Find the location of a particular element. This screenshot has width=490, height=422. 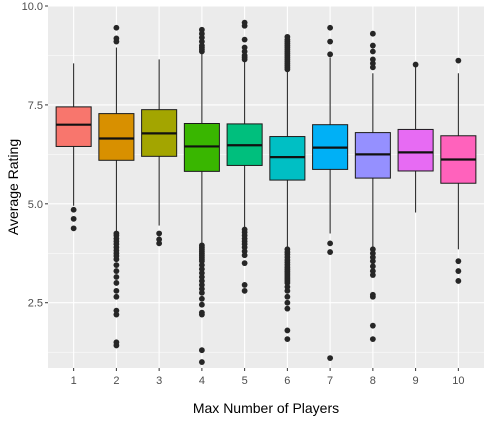

x-tick-label: 9 is located at coordinates (416, 381).